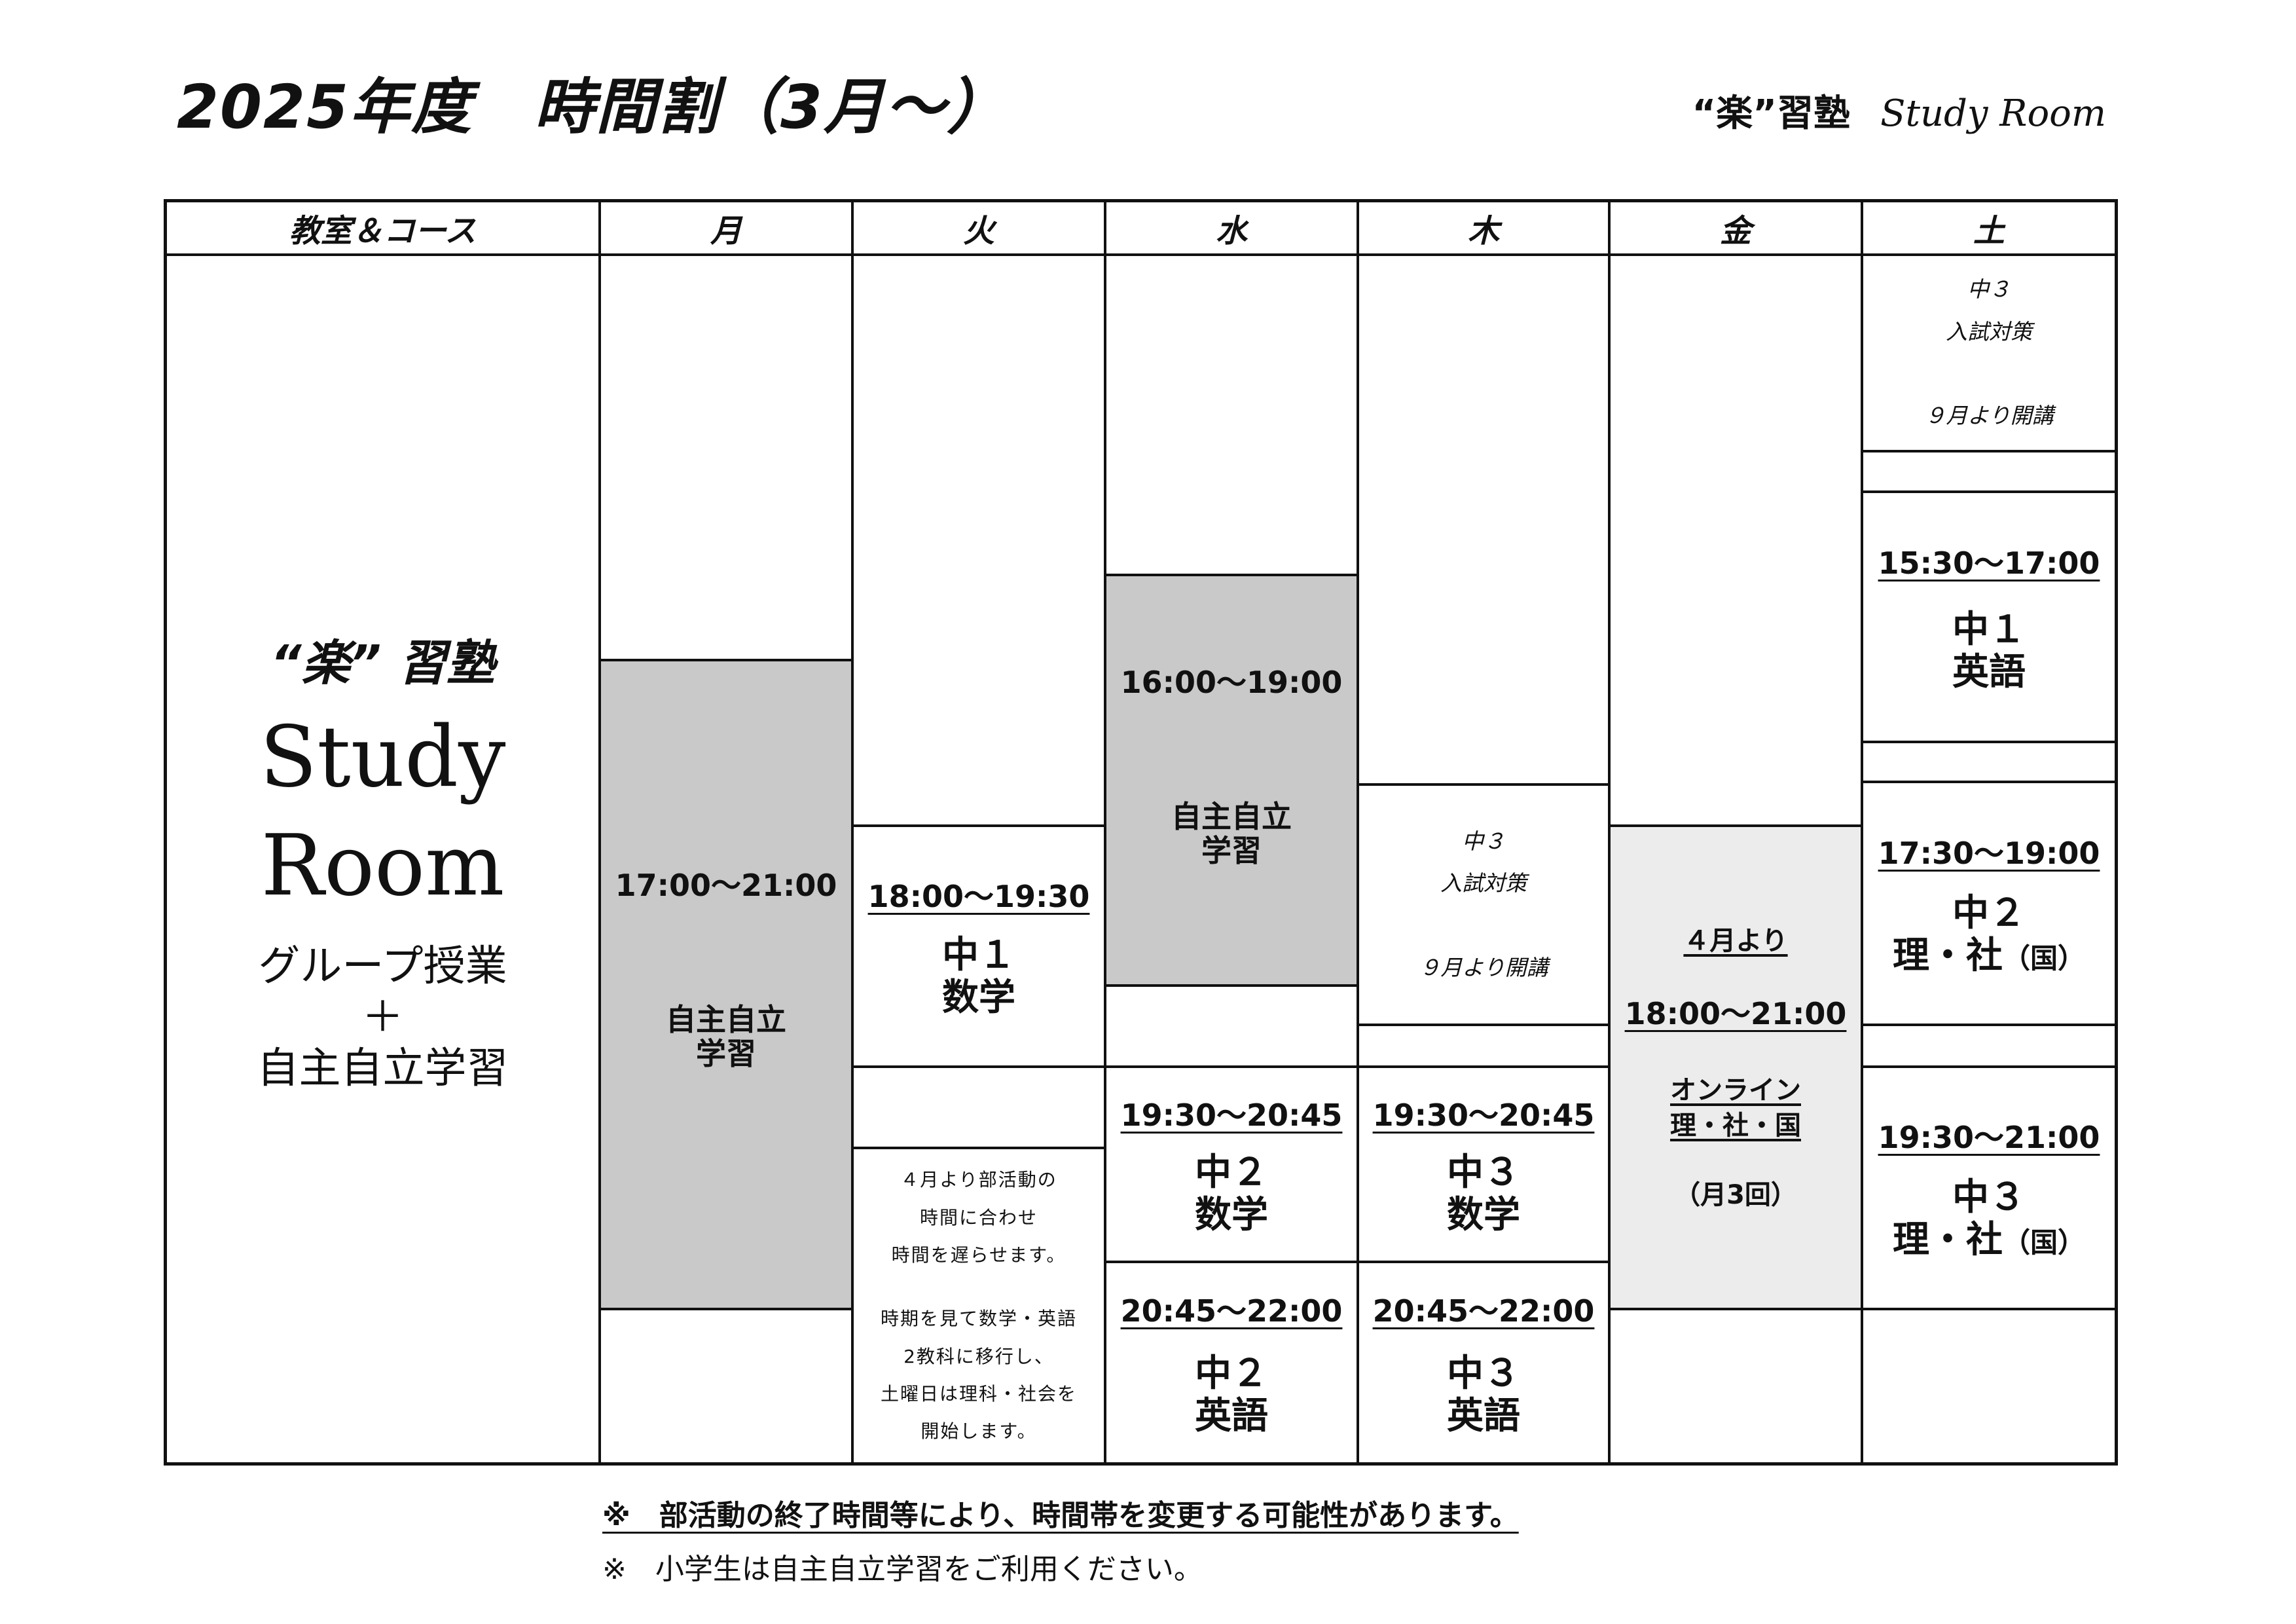  What do you see at coordinates (1735, 1126) in the screenshot?
I see `online-subjects: 理・社・国` at bounding box center [1735, 1126].